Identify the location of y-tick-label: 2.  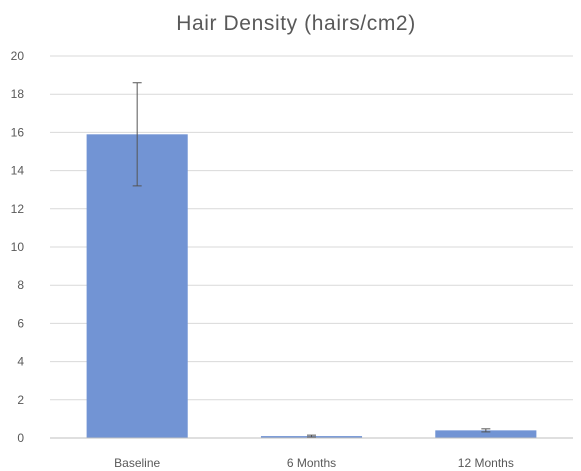
(20, 400).